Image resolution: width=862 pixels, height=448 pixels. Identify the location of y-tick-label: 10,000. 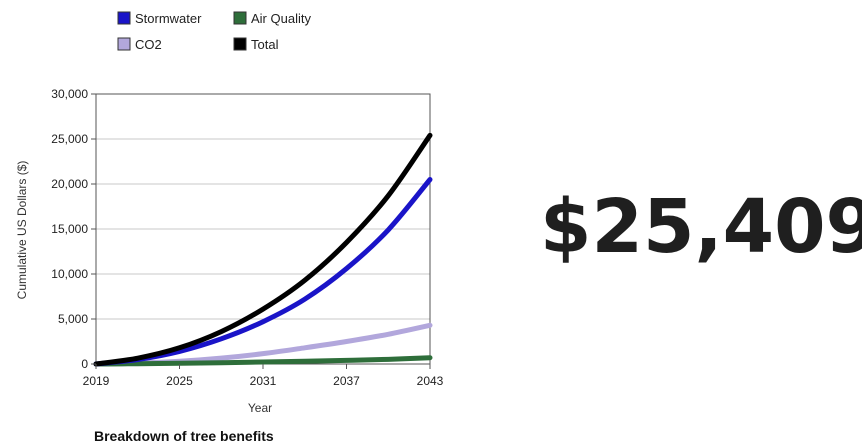
(69, 274).